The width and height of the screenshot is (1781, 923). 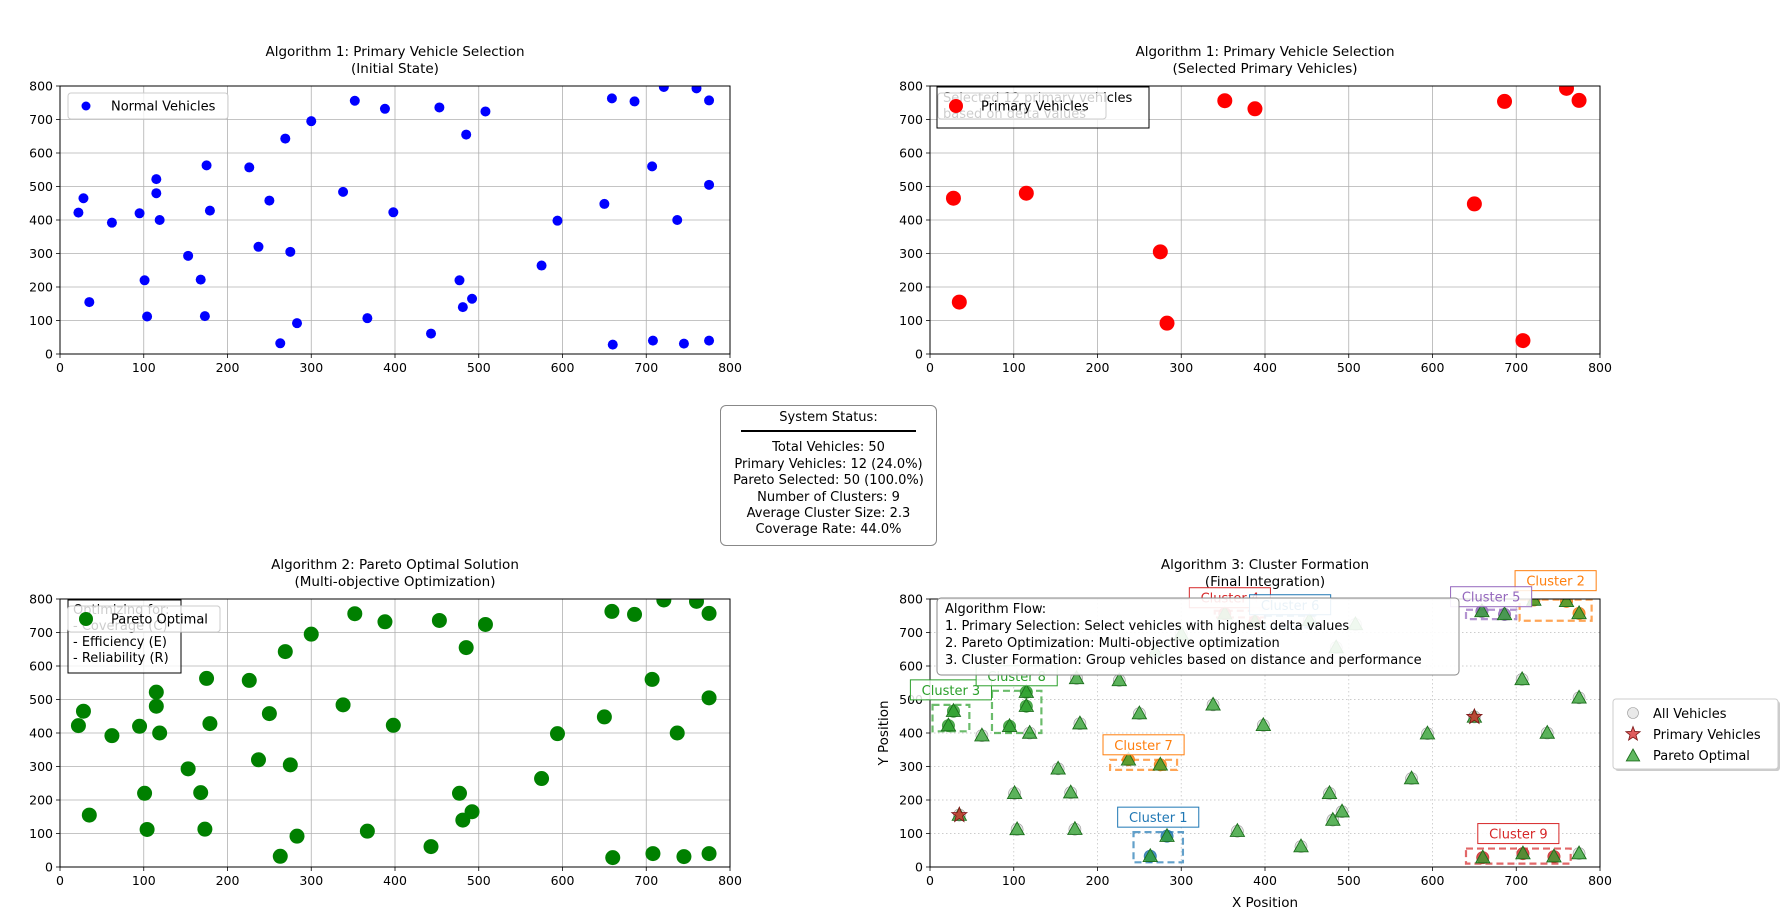 What do you see at coordinates (930, 880) in the screenshot?
I see `x-tick-label: 0` at bounding box center [930, 880].